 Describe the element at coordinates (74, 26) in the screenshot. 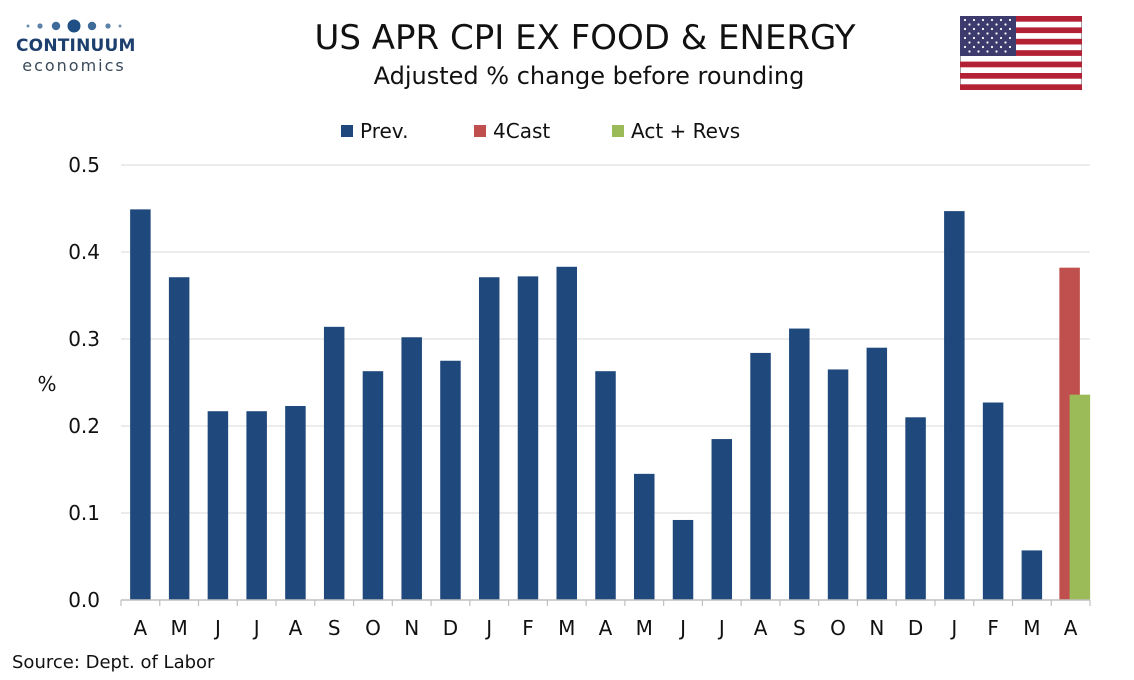

I see `logo-dots-icon` at that location.